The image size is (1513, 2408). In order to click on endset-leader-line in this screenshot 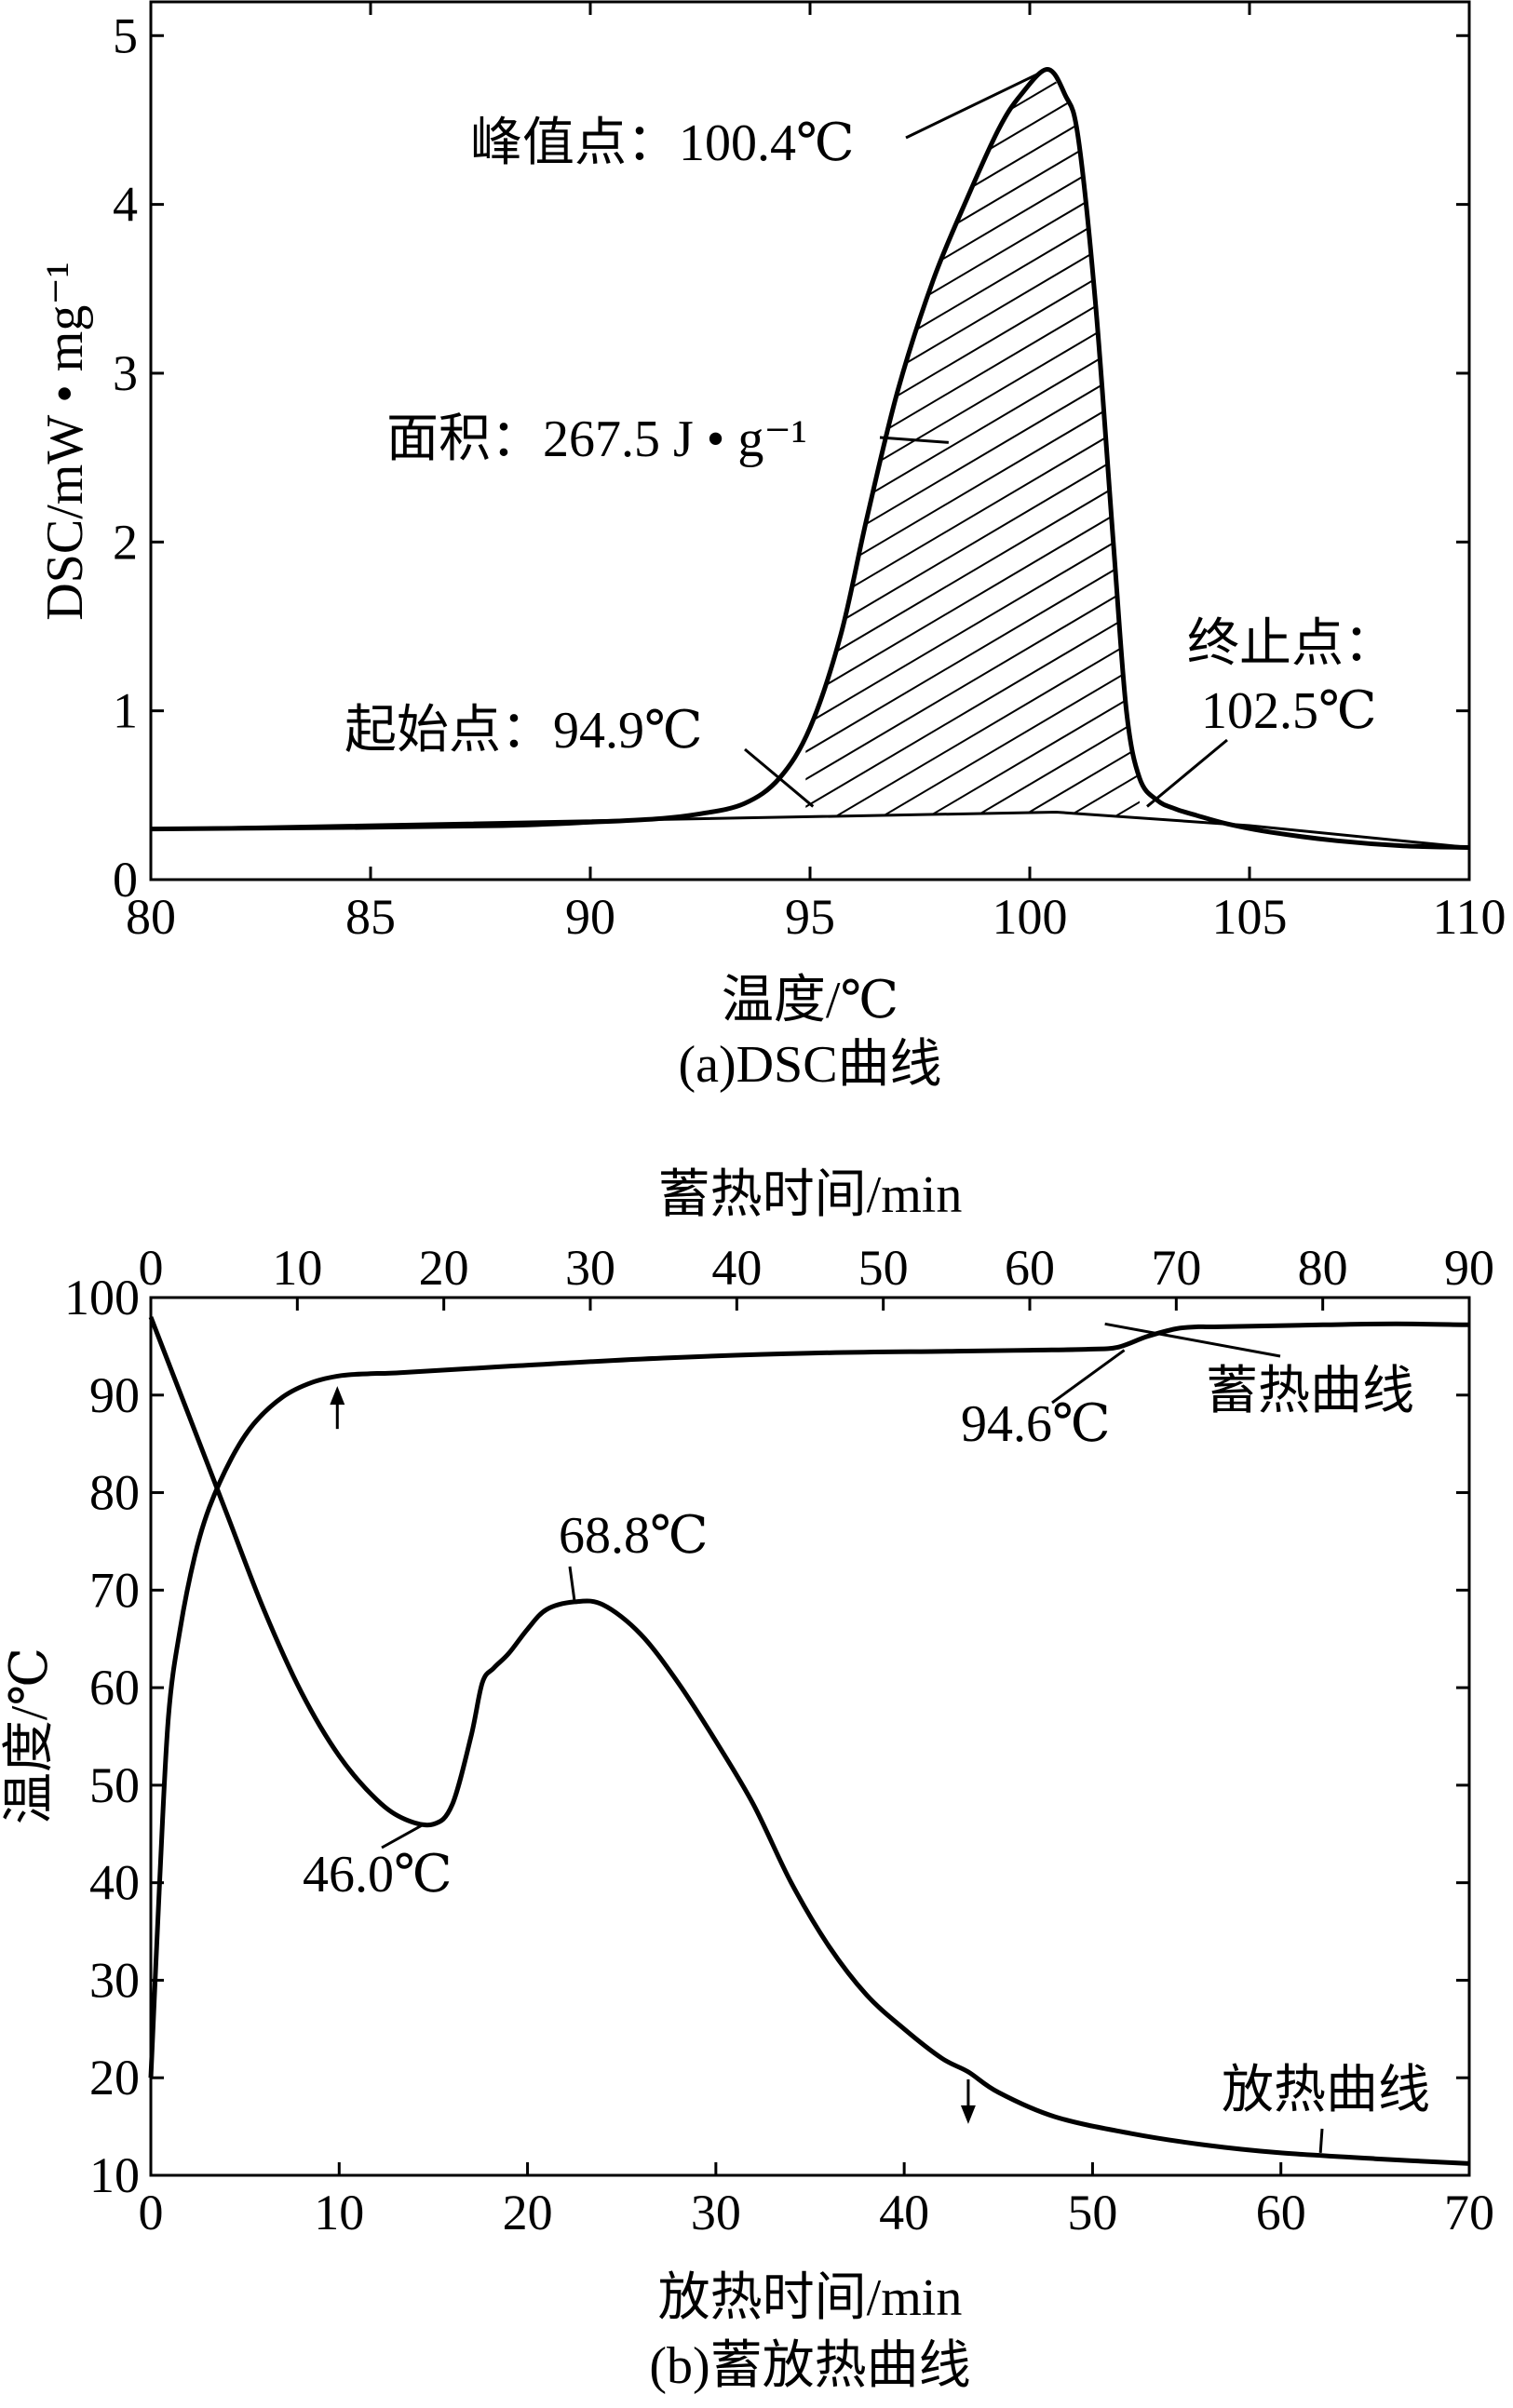, I will do `click(1187, 773)`.